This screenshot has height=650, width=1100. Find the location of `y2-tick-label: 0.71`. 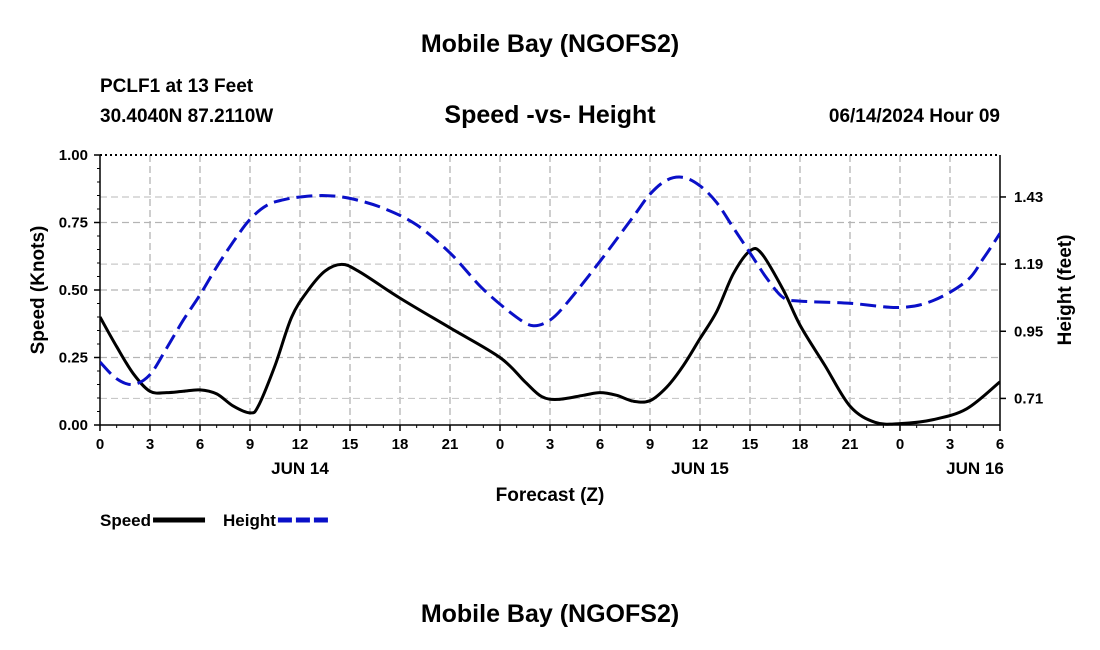

y2-tick-label: 0.71 is located at coordinates (1028, 398).